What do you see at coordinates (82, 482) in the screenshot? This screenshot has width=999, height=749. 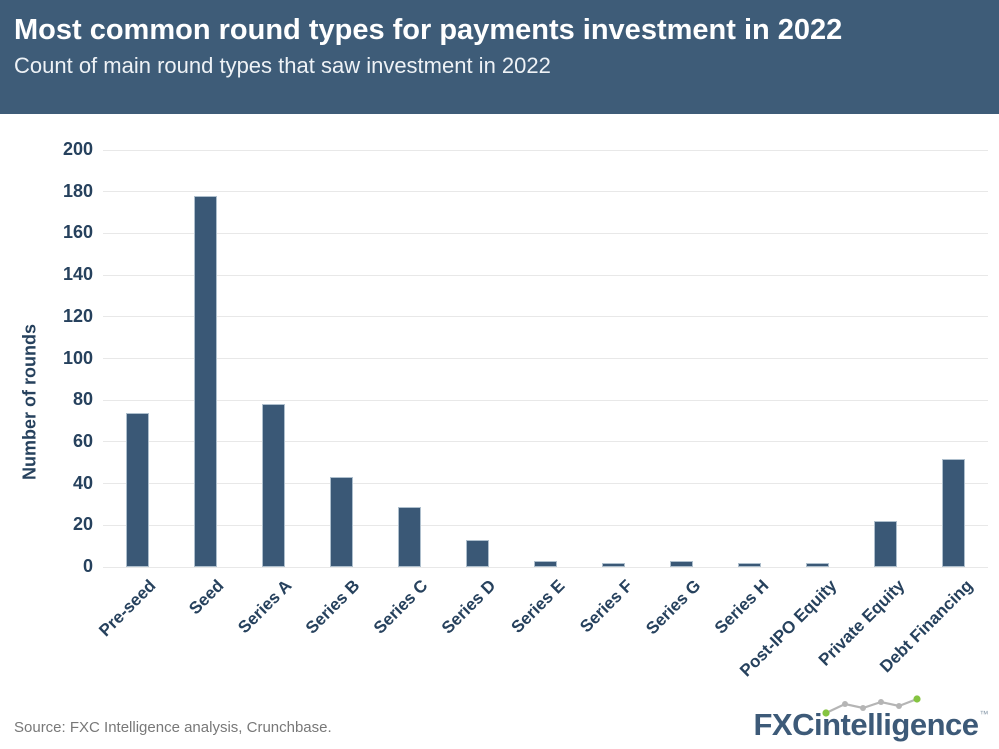 I see `y-tick-label-40: 40` at bounding box center [82, 482].